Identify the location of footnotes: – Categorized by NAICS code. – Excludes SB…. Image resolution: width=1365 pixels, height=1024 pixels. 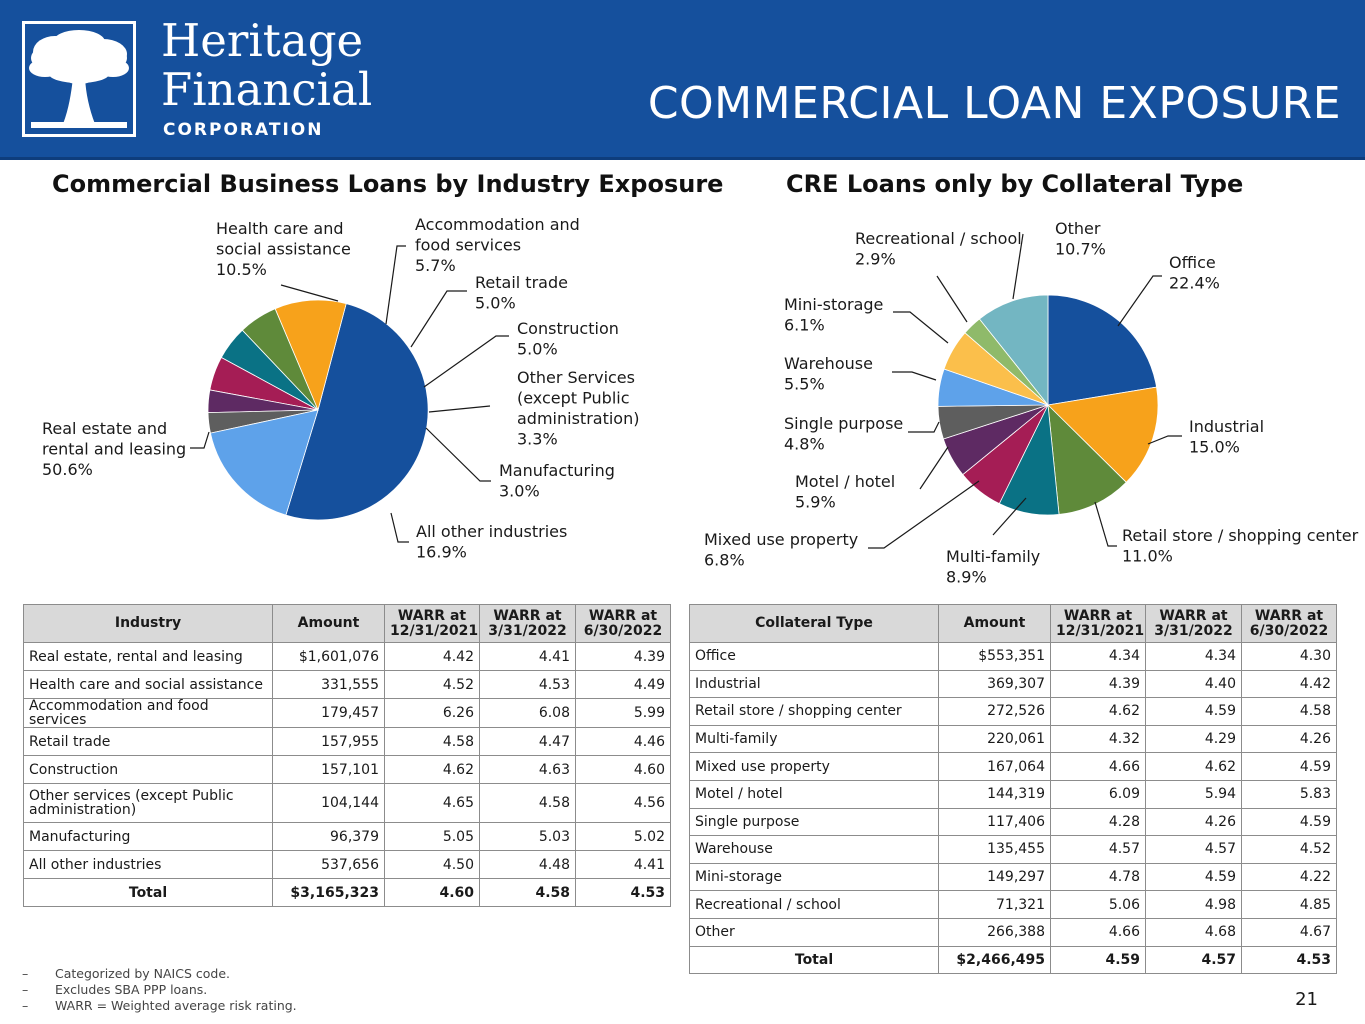
(159, 990).